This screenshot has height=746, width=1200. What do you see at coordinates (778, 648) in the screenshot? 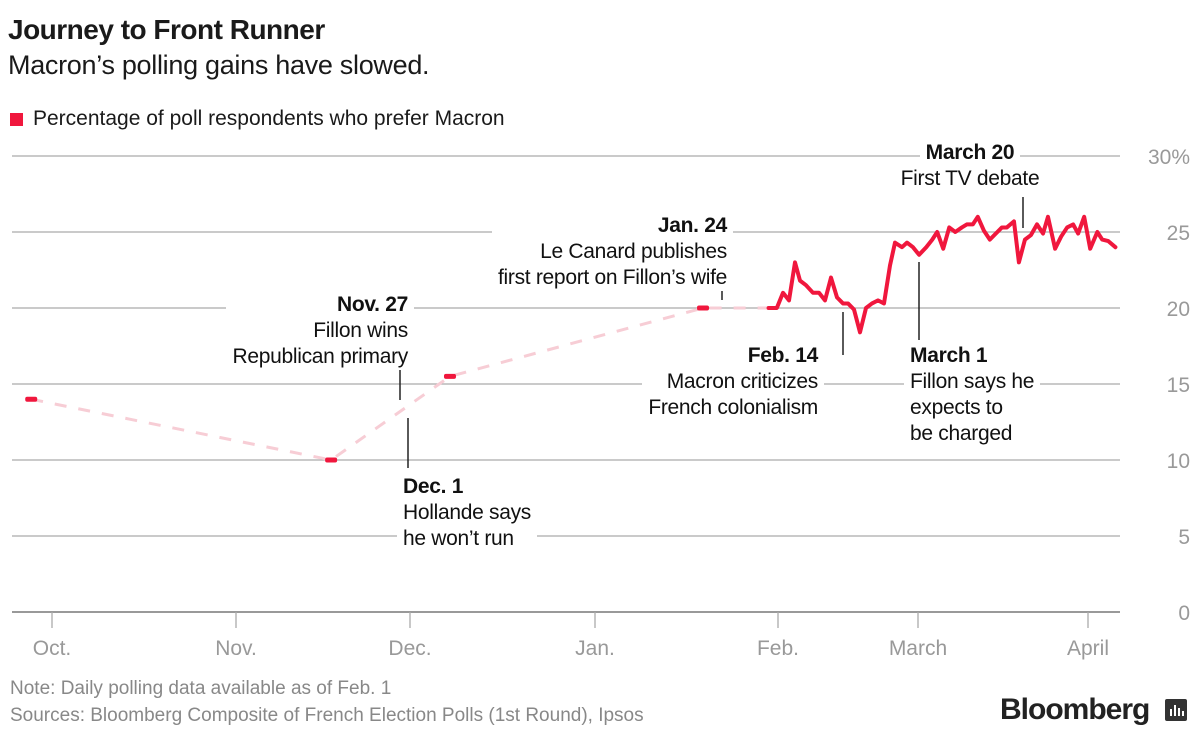
I see `x-tick-label: Feb.` at bounding box center [778, 648].